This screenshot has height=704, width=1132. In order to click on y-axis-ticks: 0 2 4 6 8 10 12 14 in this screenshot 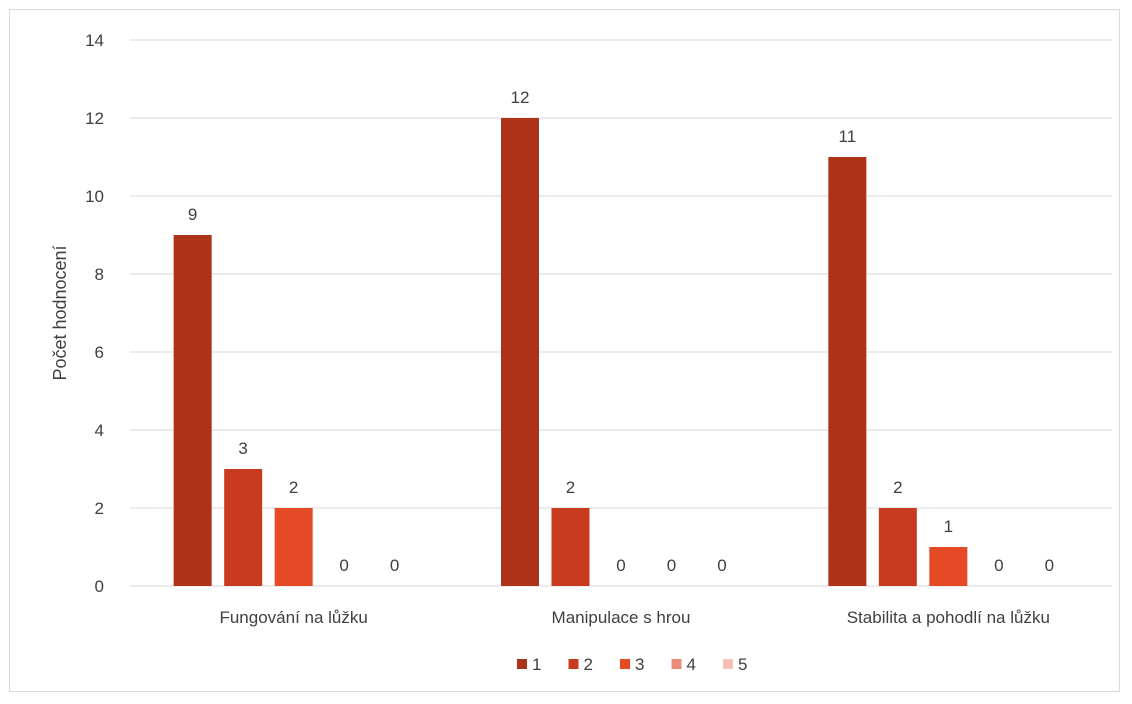, I will do `click(94, 313)`.